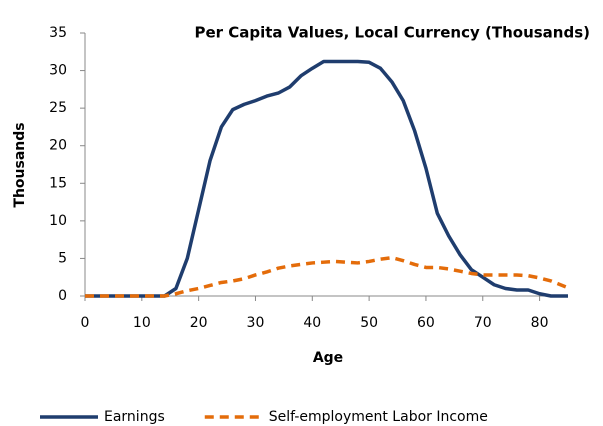 The image size is (603, 426). What do you see at coordinates (58, 108) in the screenshot?
I see `y-tick-label: 25` at bounding box center [58, 108].